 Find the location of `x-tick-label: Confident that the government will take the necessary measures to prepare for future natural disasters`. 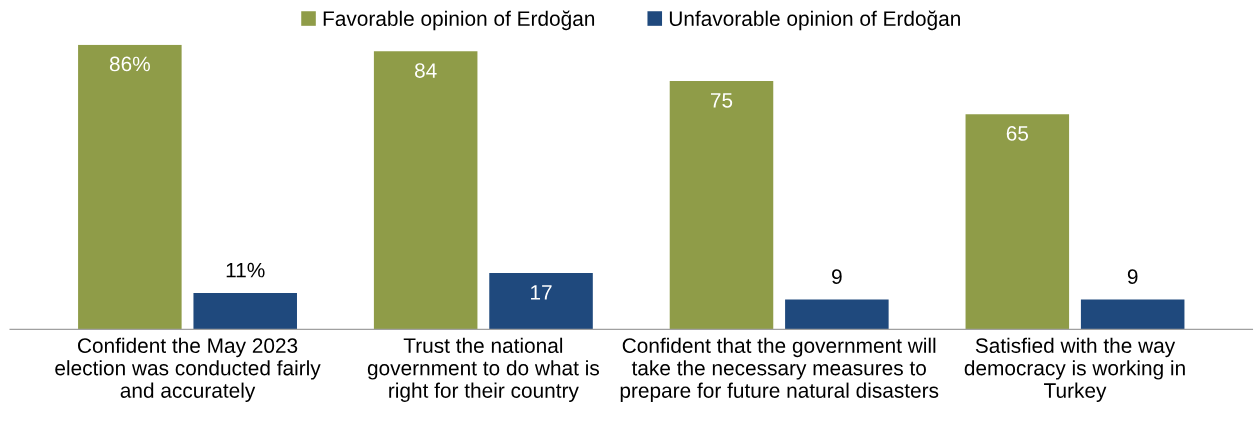

x-tick-label: Confident that the government will take the necessary measures to prepare for future natural disasters is located at coordinates (779, 370).